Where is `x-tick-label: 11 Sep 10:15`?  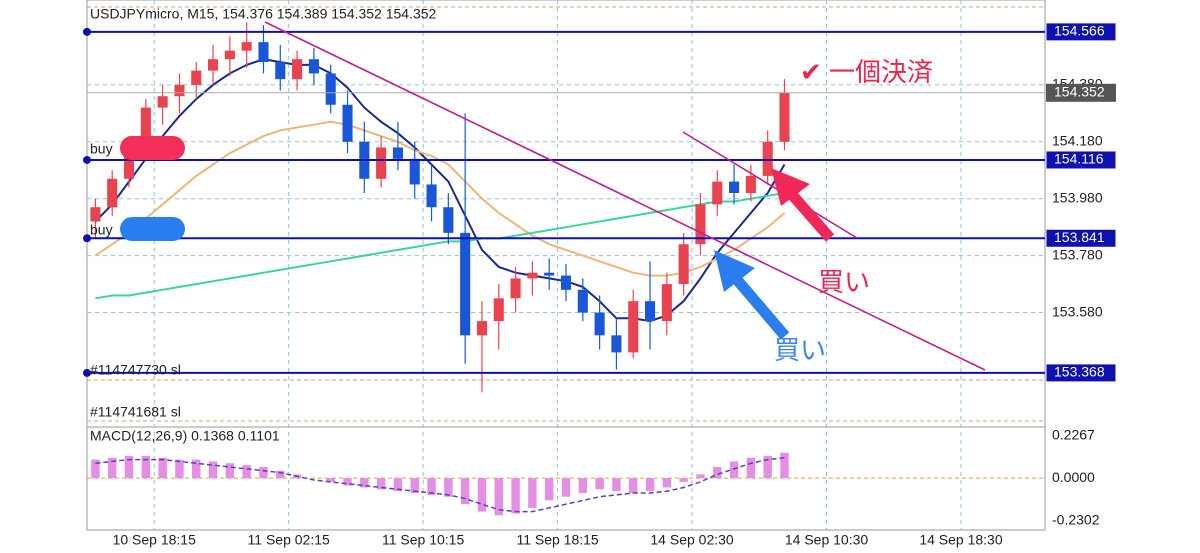 x-tick-label: 11 Sep 10:15 is located at coordinates (423, 540).